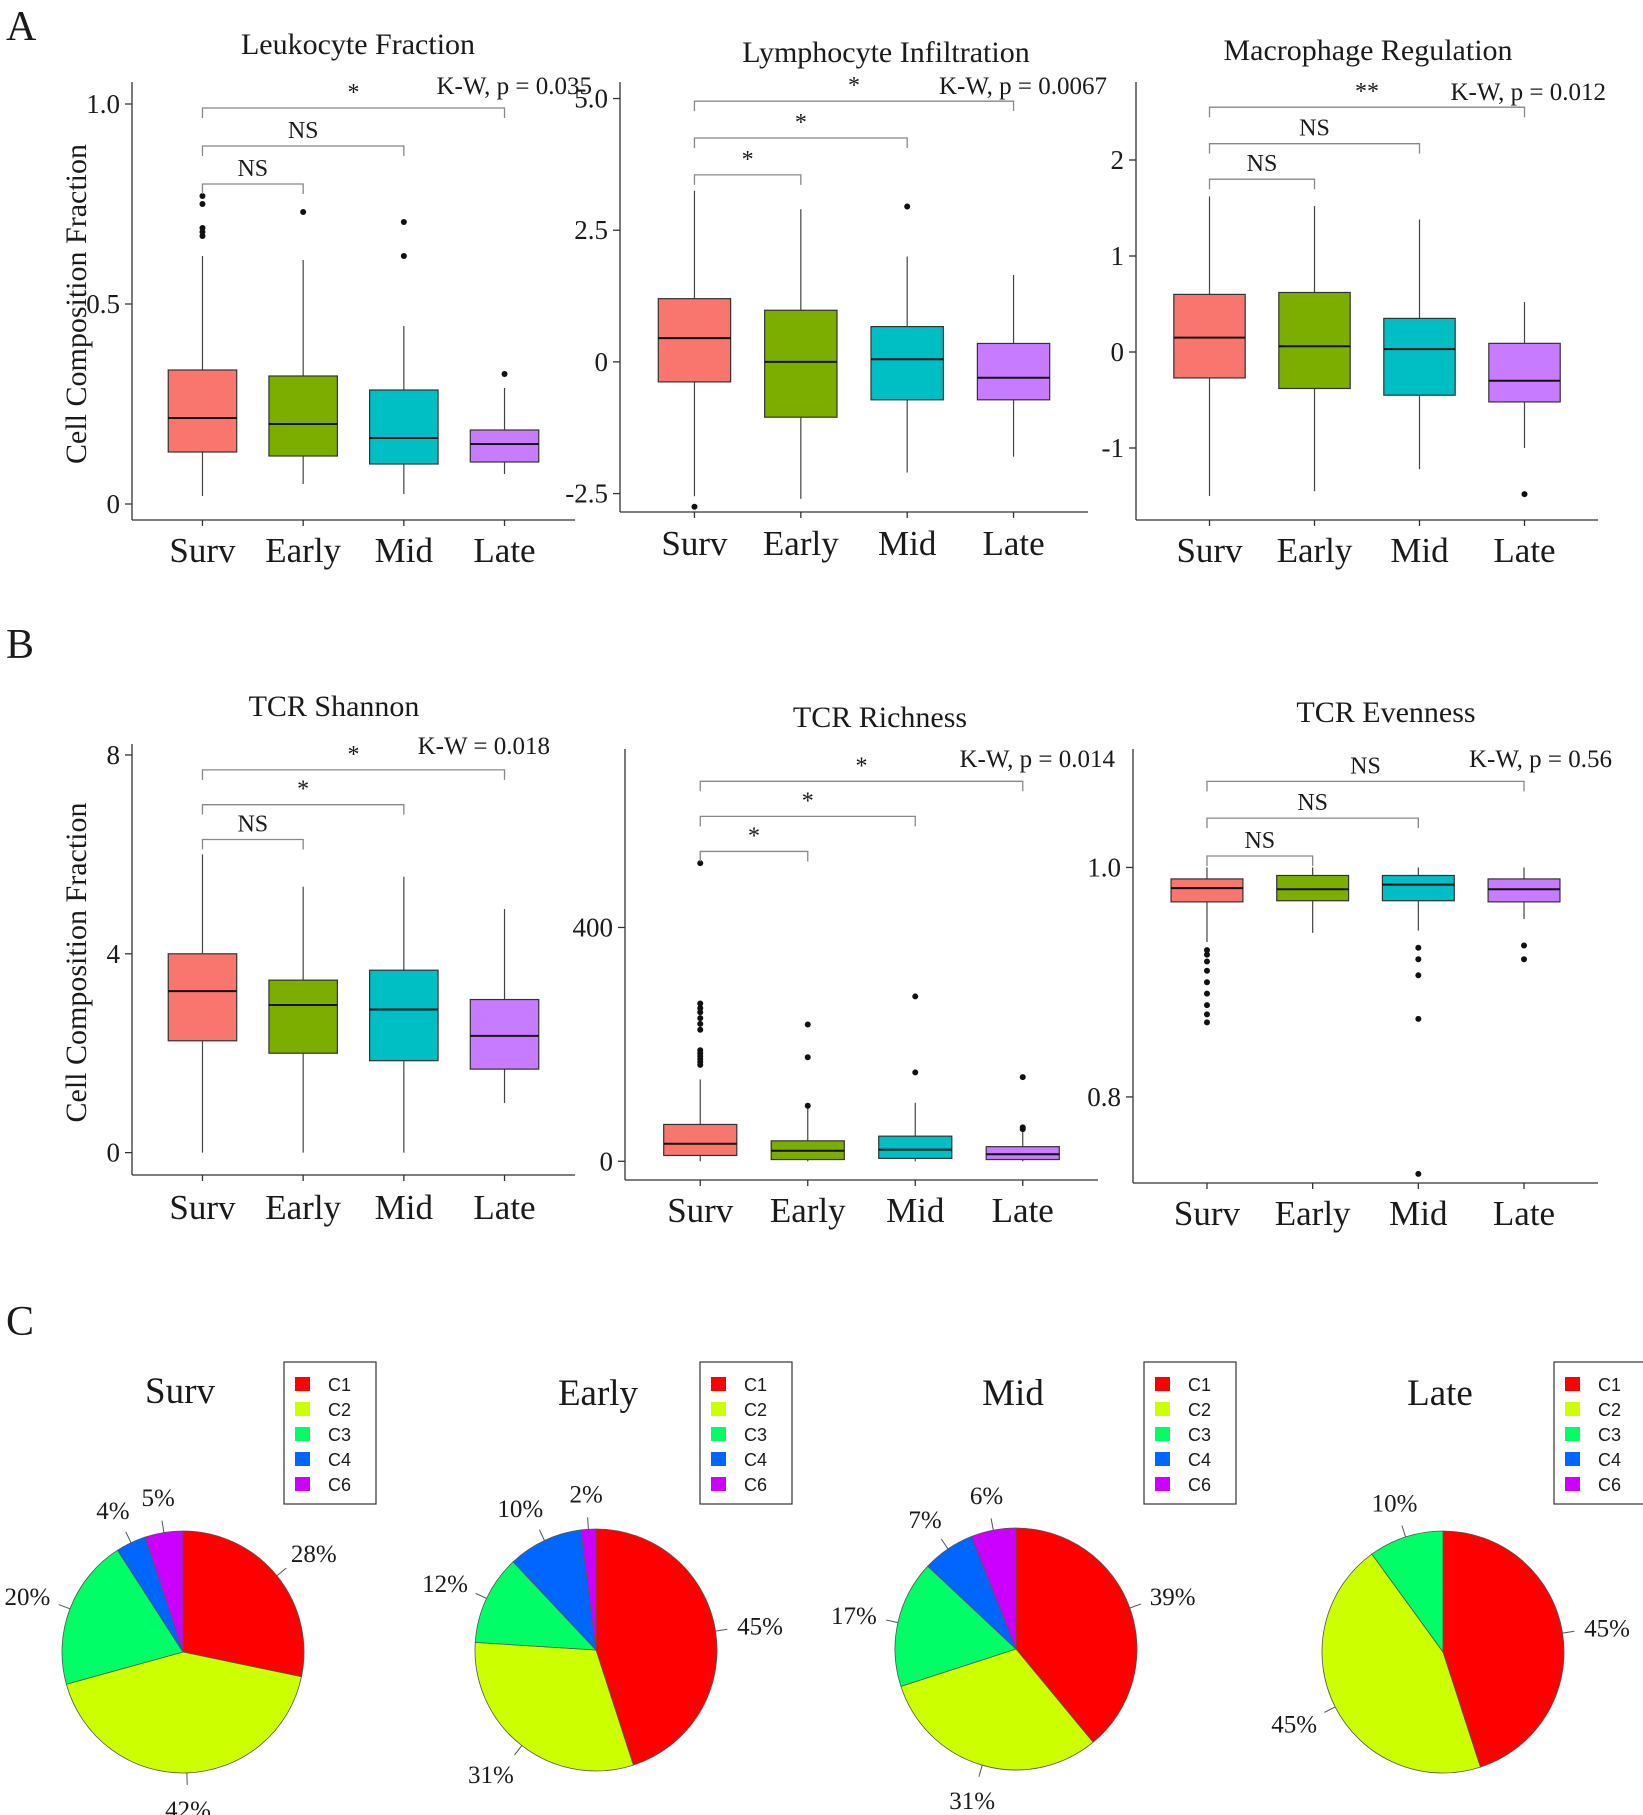 This screenshot has width=1643, height=1815. What do you see at coordinates (1023, 86) in the screenshot?
I see `kruskal-wallis-label: K-W, p = 0.0067` at bounding box center [1023, 86].